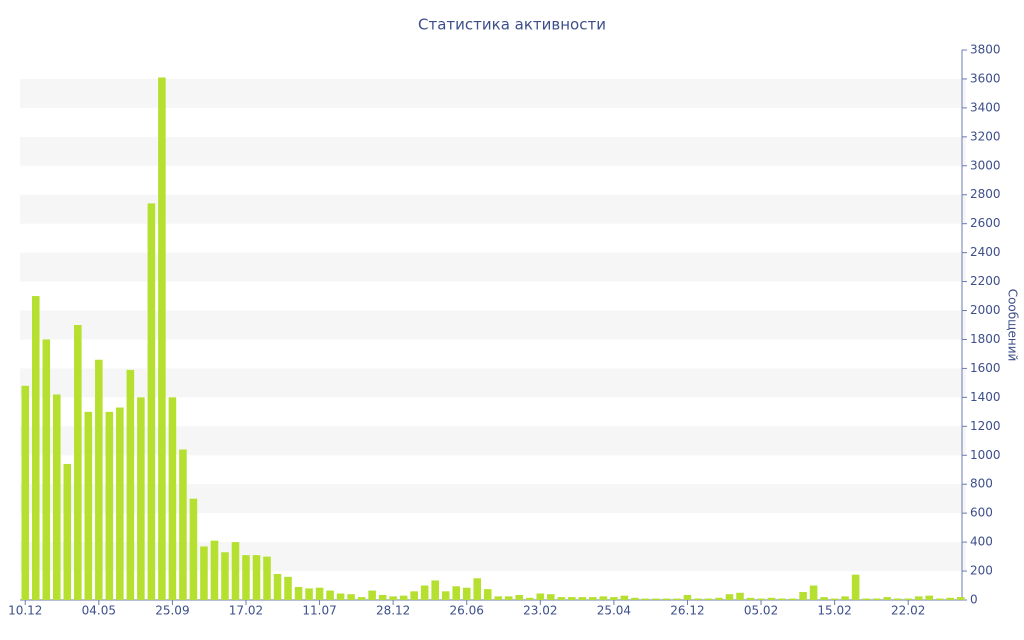 The image size is (1024, 640). Describe the element at coordinates (985, 368) in the screenshot. I see `y-tick-label: 1600` at that location.